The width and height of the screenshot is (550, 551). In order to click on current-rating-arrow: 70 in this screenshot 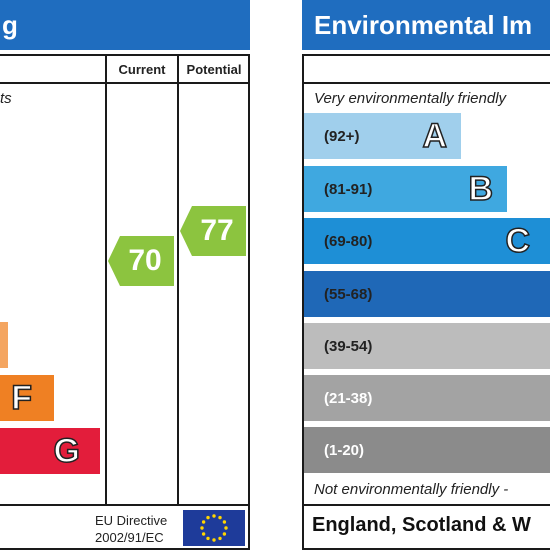, I will do `click(141, 261)`.